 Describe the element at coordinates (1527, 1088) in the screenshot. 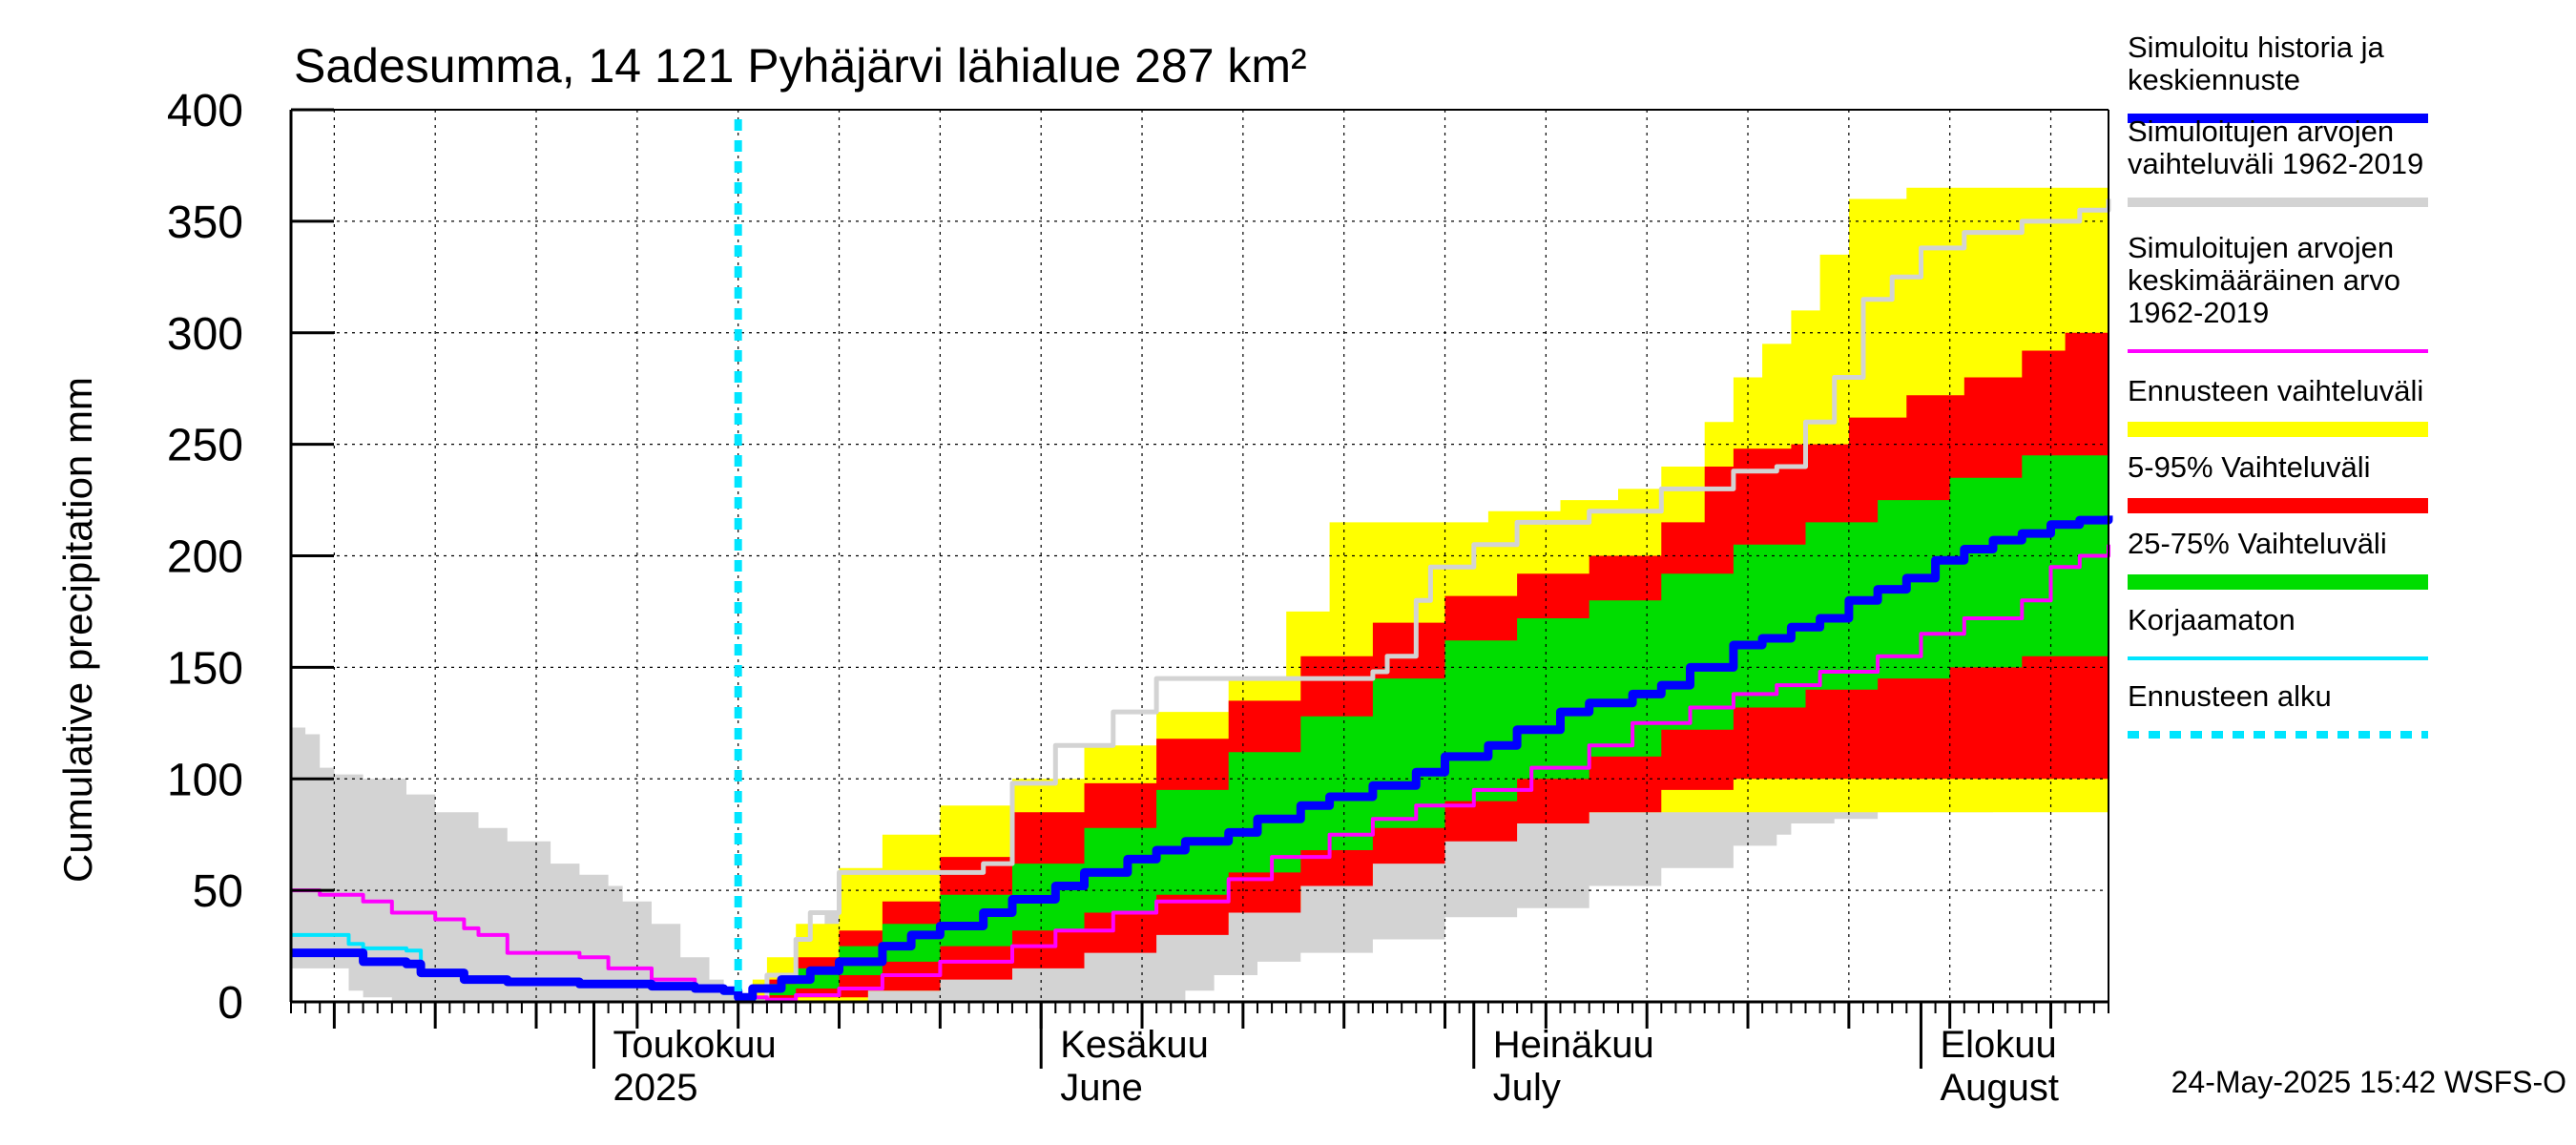

I see `month-label-secondary: July` at that location.